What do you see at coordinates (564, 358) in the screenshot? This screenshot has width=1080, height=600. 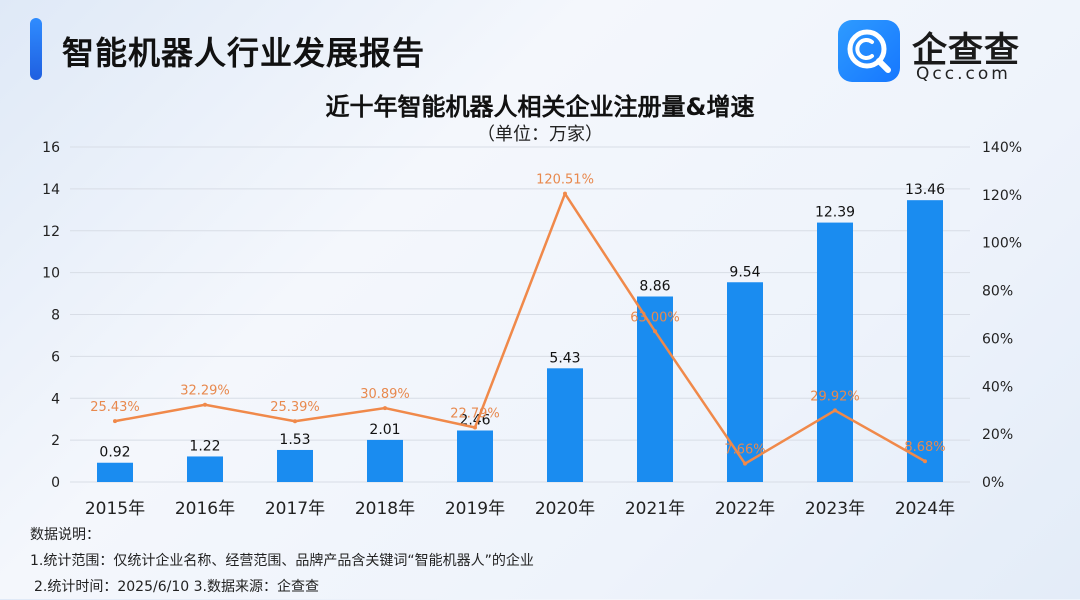 I see `bar-value-label: 5.43` at bounding box center [564, 358].